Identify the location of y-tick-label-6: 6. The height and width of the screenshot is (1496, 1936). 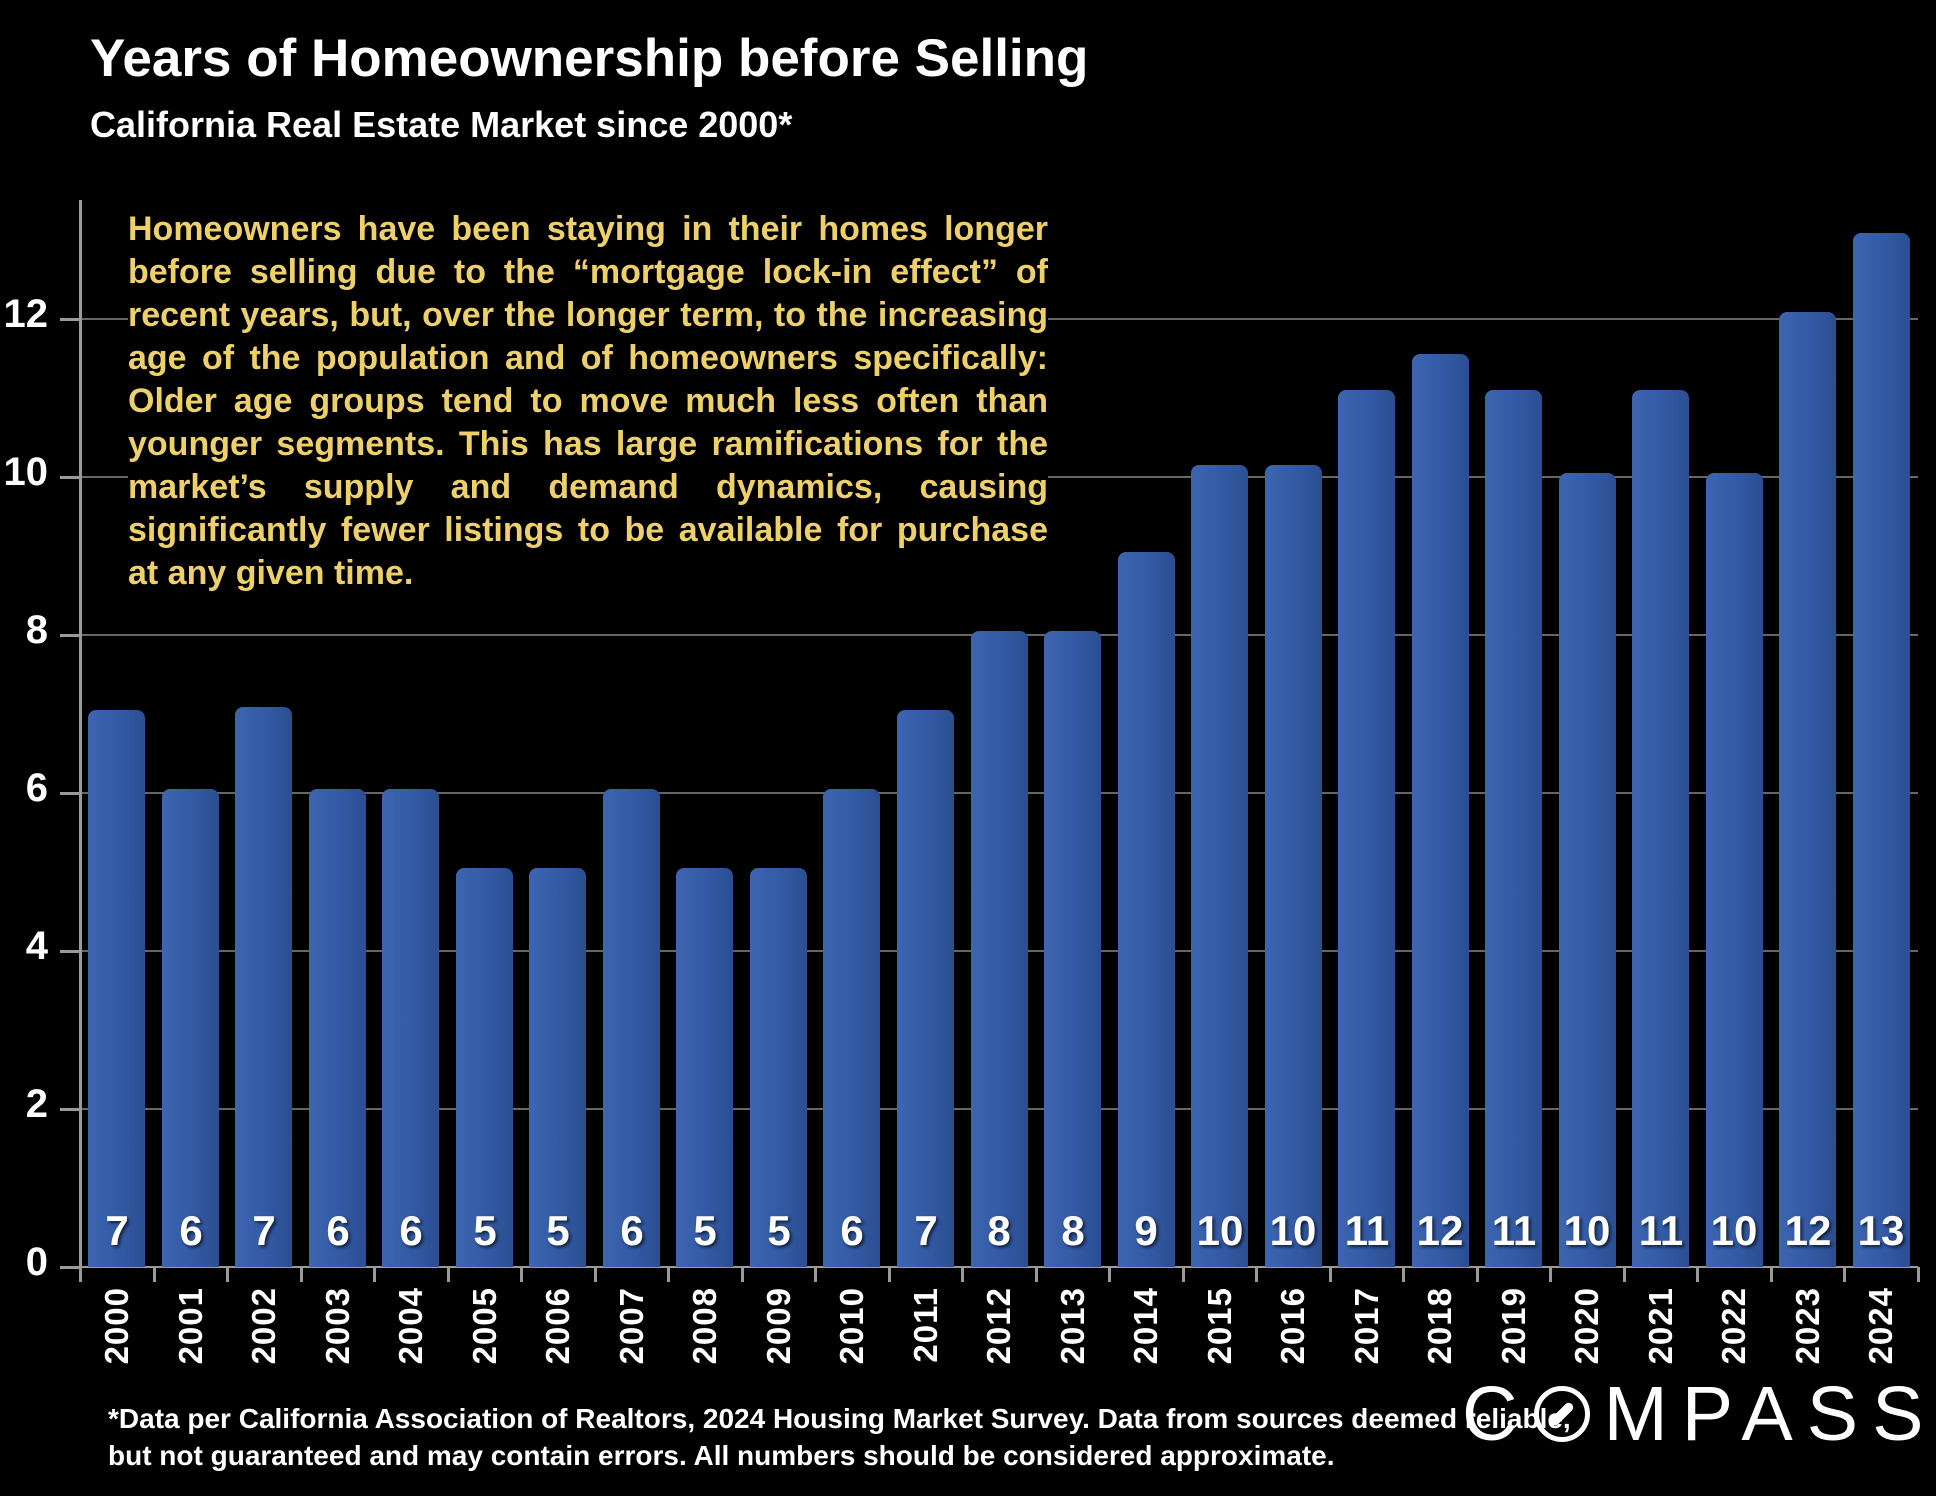
(36, 787).